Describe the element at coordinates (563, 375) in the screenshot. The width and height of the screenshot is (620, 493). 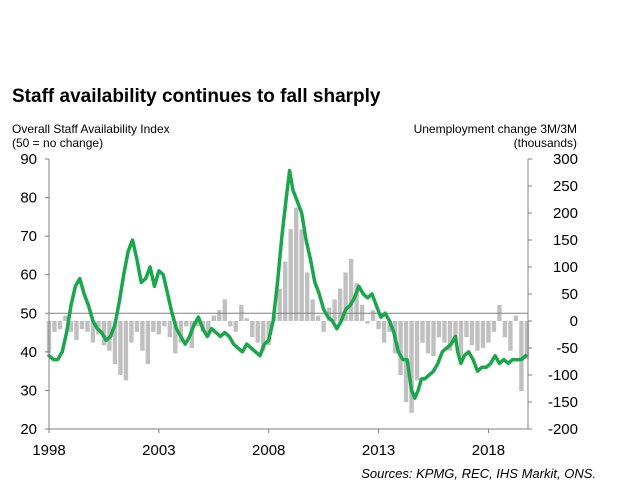
I see `right-tick-label: -100` at that location.